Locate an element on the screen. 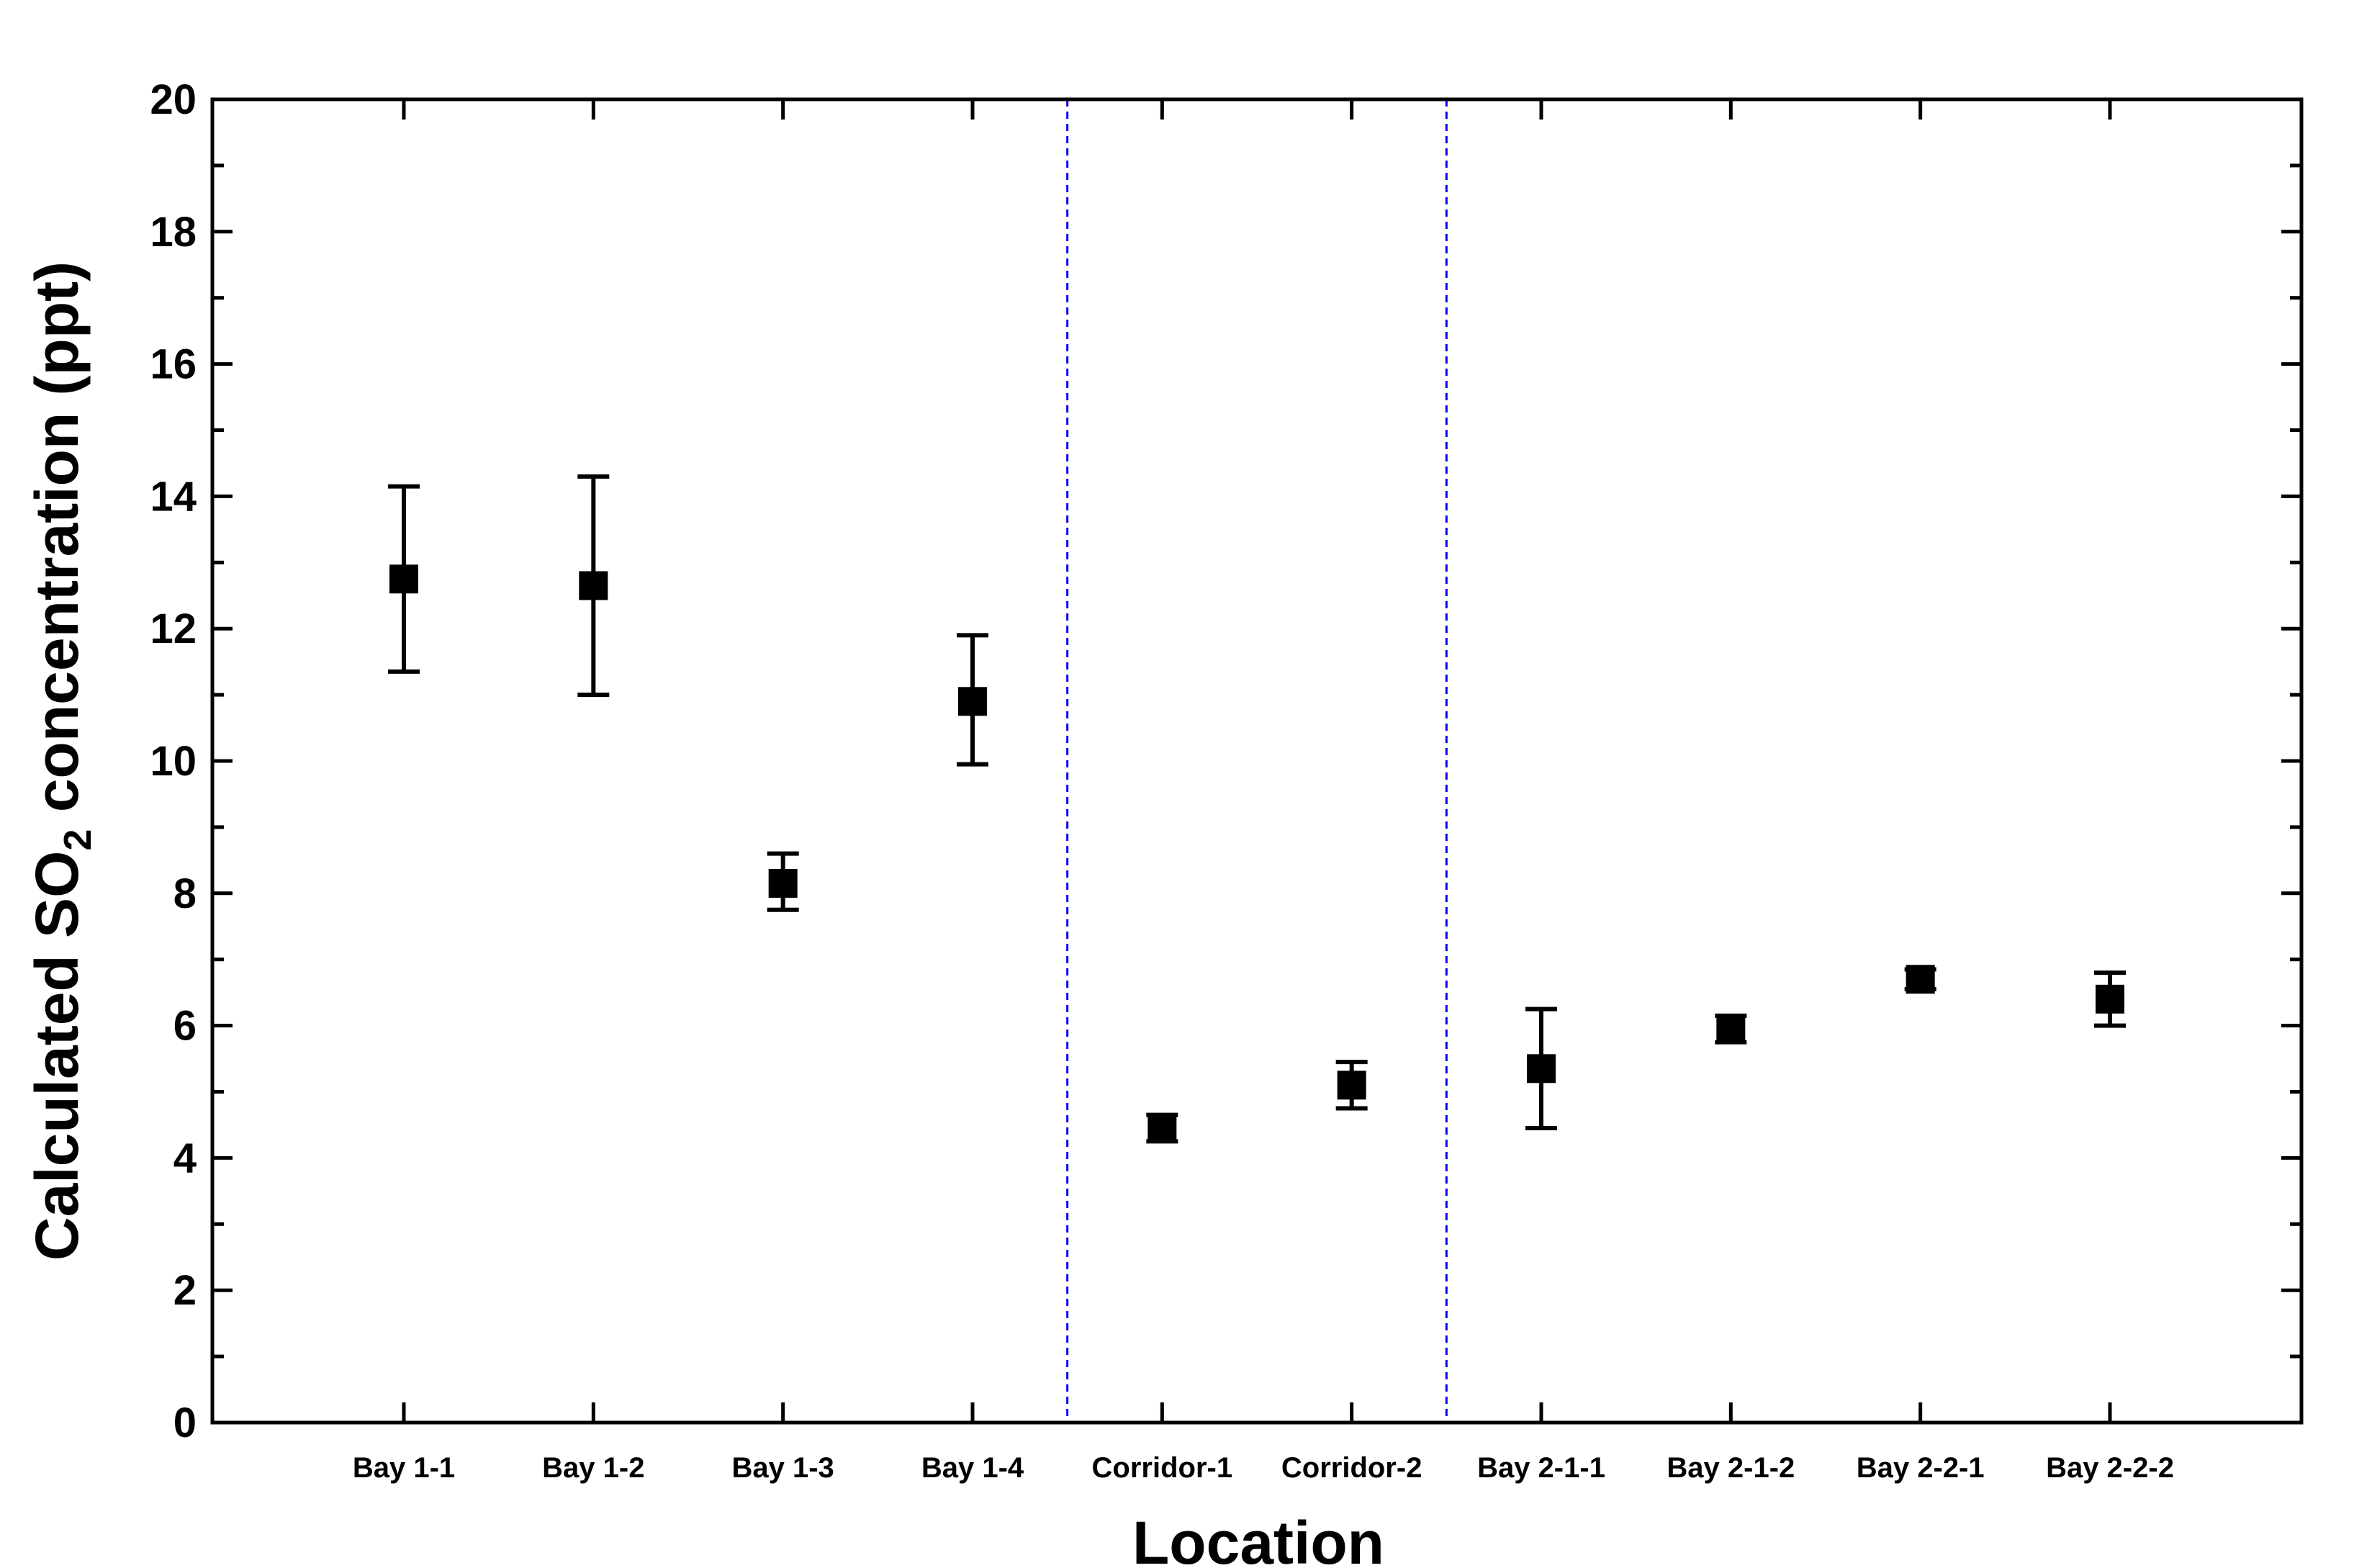 This screenshot has width=2372, height=1568. x-tick-label: Bay 1-1 is located at coordinates (404, 1468).